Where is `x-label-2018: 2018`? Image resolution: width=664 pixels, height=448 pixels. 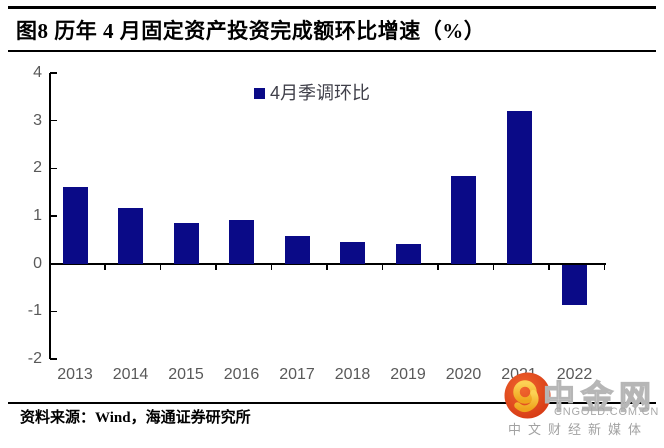
x-label-2018: 2018 is located at coordinates (352, 374).